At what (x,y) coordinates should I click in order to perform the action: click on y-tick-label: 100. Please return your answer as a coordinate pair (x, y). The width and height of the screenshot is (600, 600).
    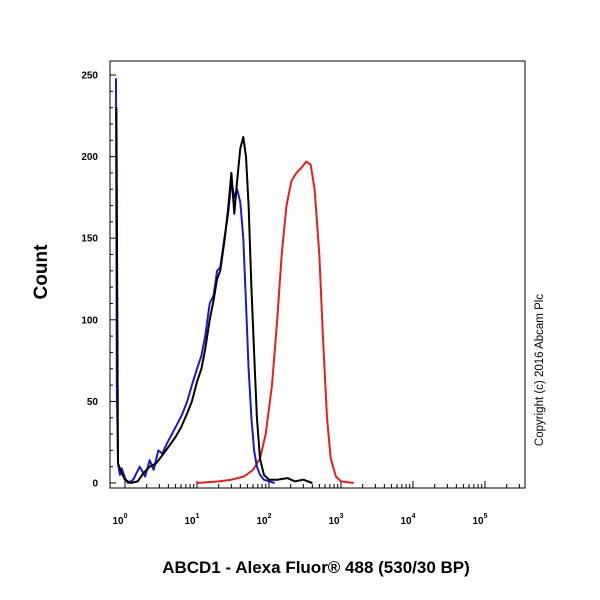
    Looking at the image, I should click on (89, 320).